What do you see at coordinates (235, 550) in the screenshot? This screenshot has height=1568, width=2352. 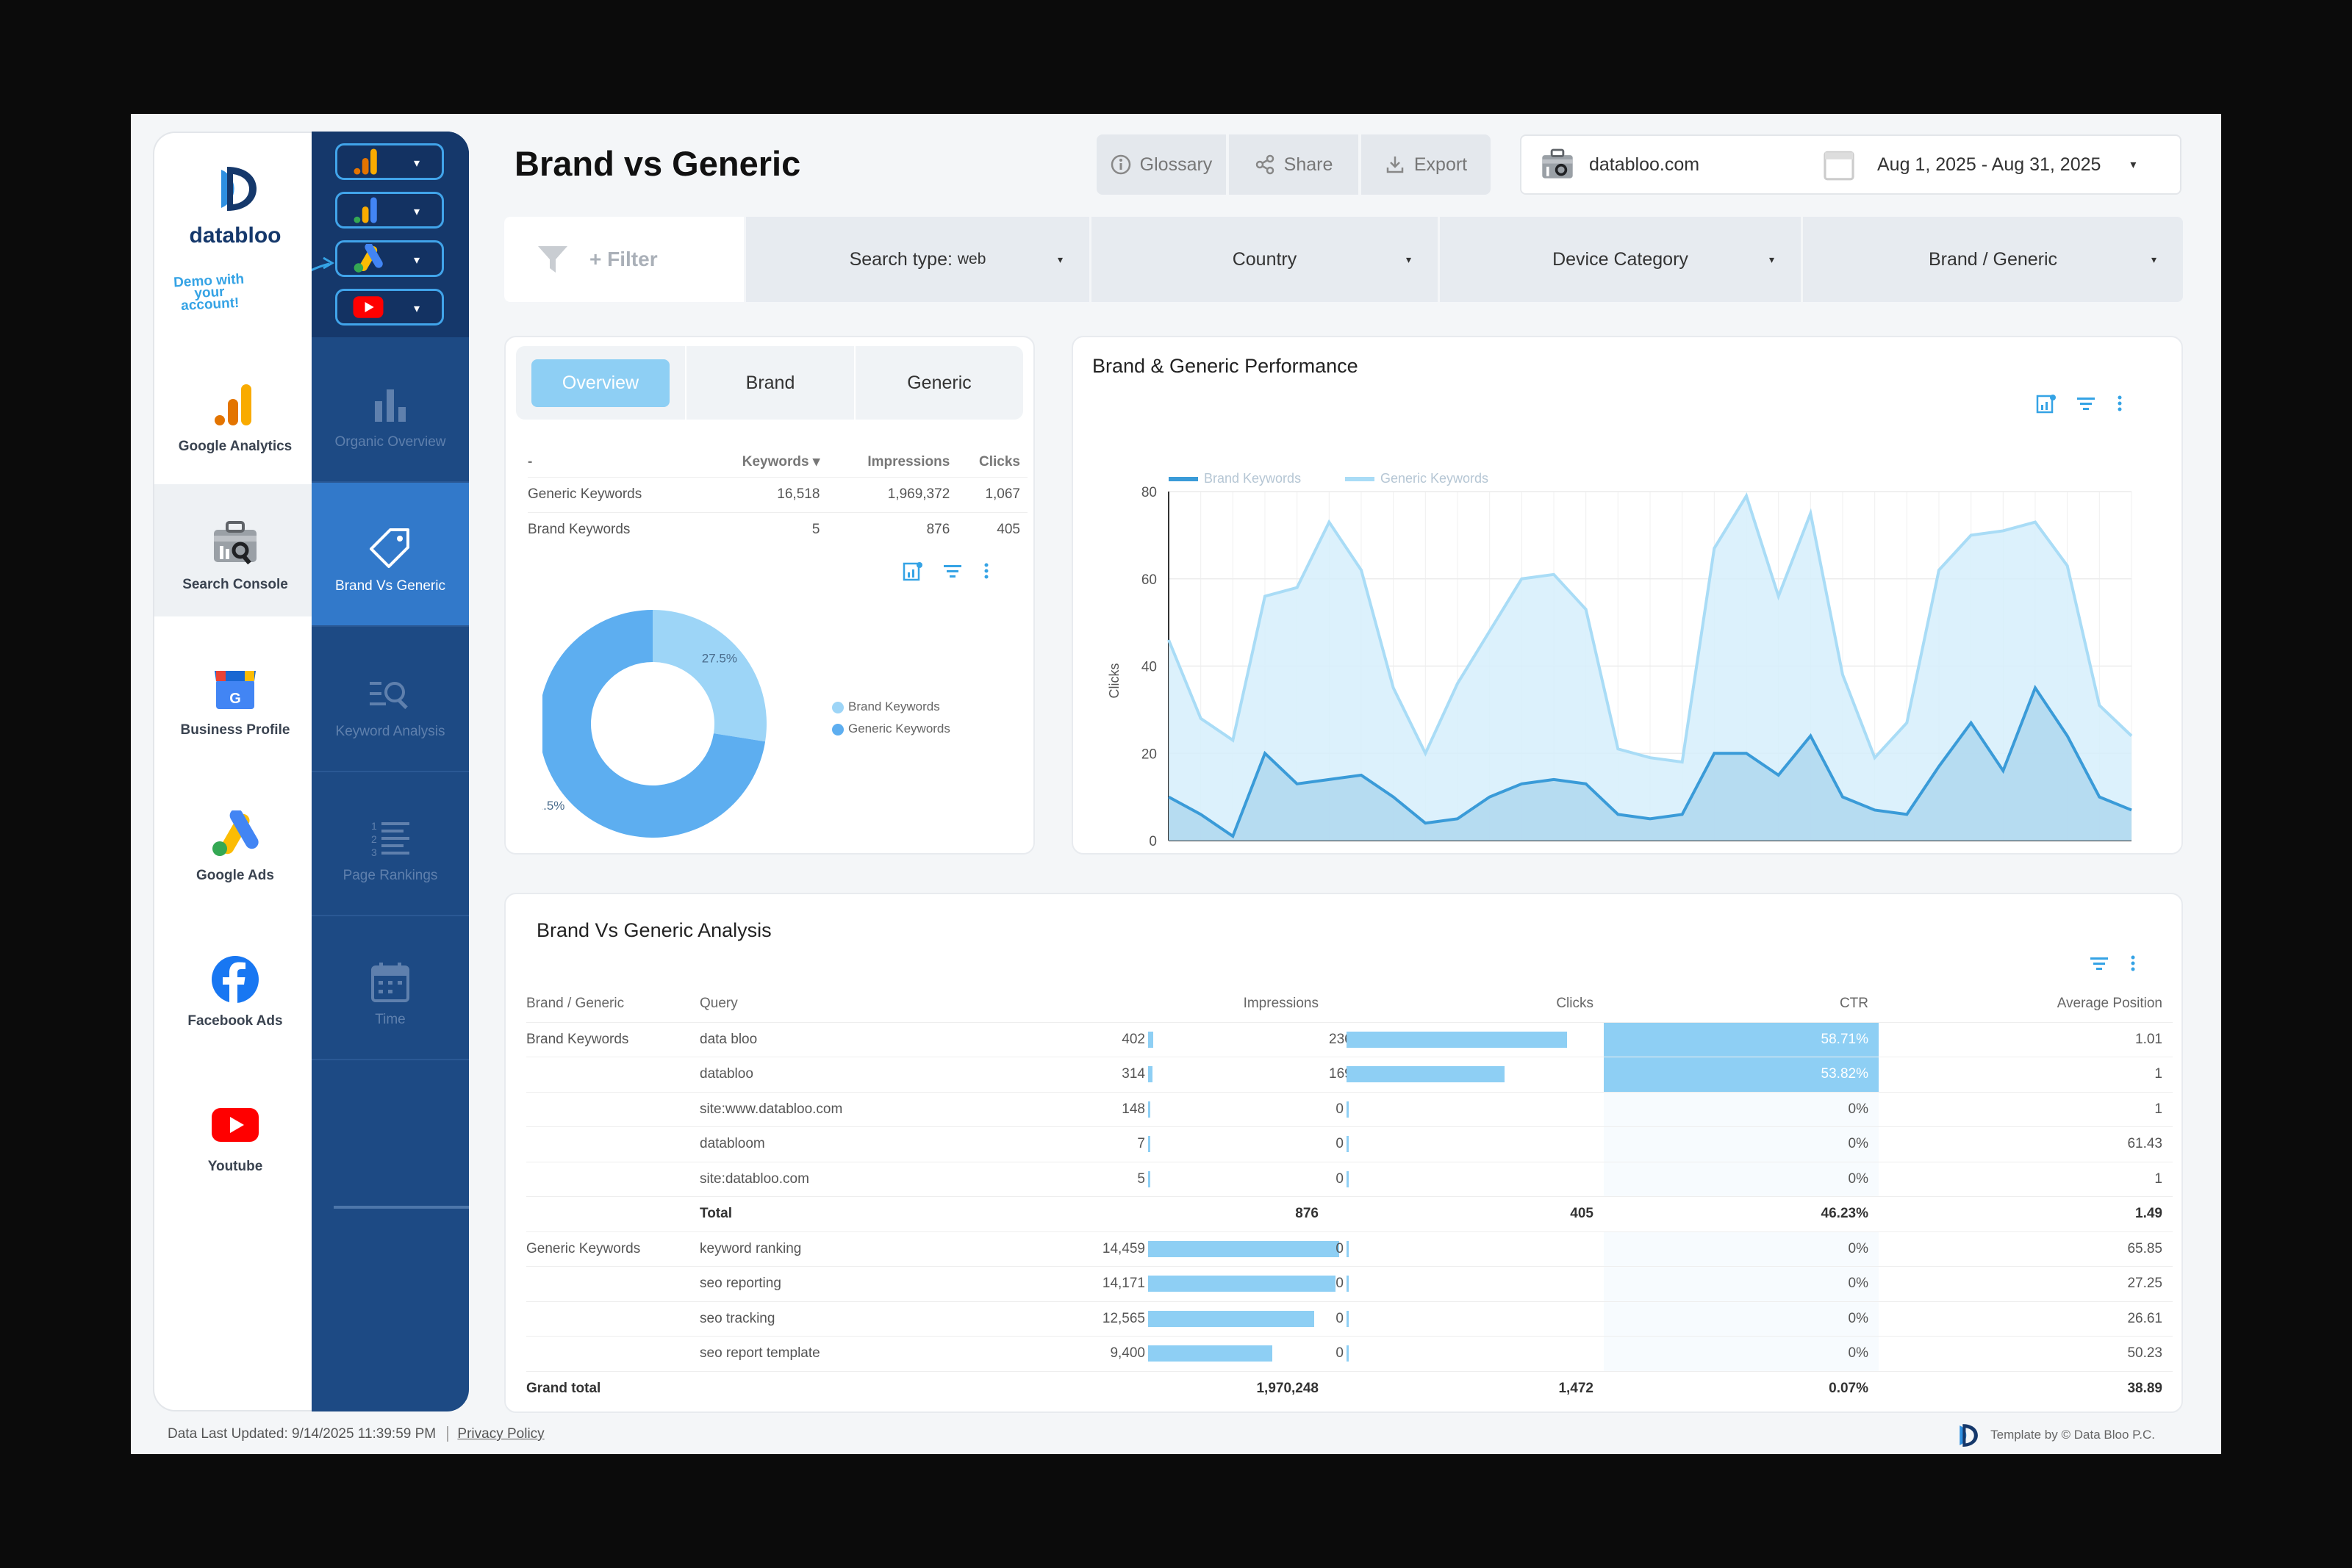 I see `nav-search-console: Search Console` at bounding box center [235, 550].